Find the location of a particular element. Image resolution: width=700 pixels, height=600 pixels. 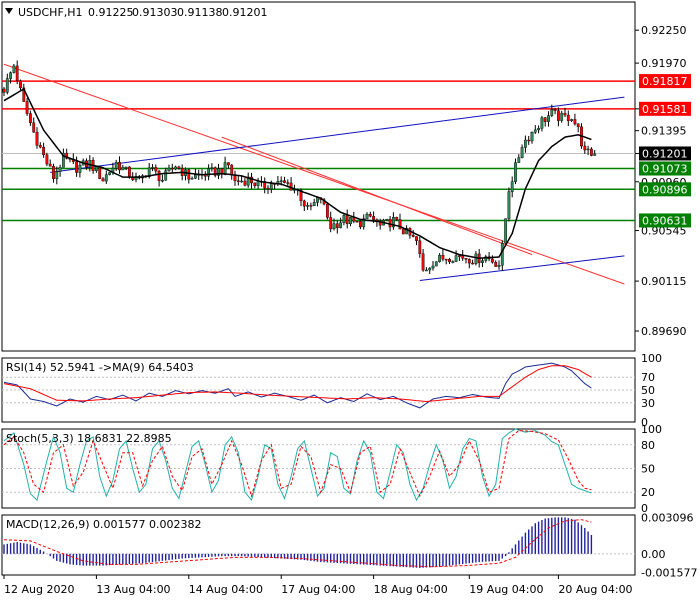

x-tick-label: 19 Aug 04:00 is located at coordinates (506, 589).